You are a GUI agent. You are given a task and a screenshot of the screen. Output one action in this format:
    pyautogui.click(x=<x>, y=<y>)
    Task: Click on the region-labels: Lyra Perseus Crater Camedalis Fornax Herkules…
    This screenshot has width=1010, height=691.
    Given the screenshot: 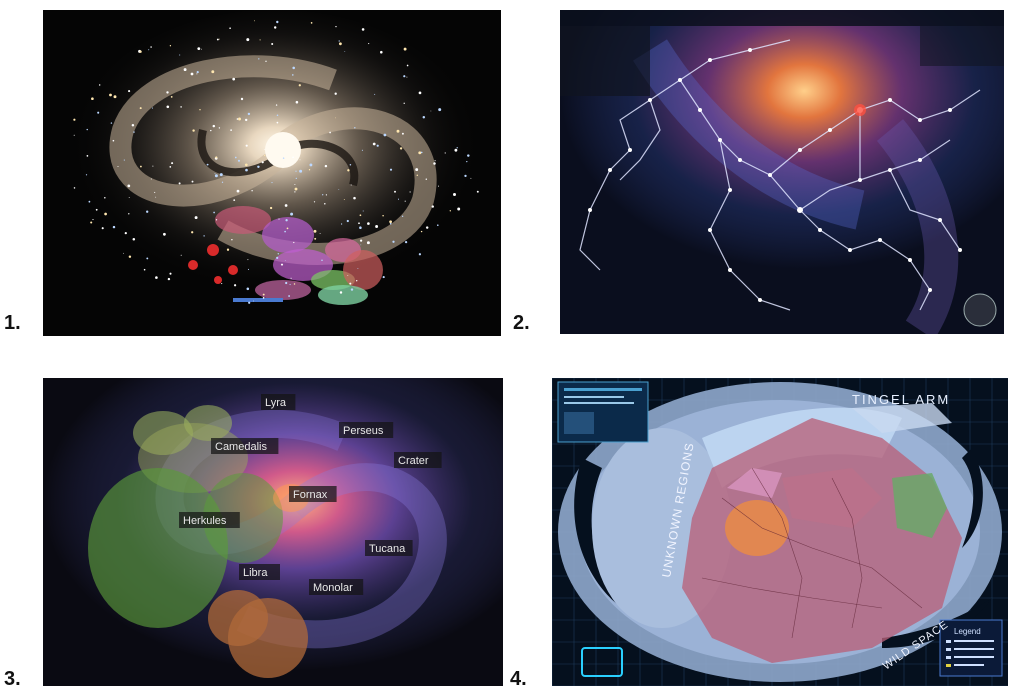 What is the action you would take?
    pyautogui.click(x=310, y=494)
    